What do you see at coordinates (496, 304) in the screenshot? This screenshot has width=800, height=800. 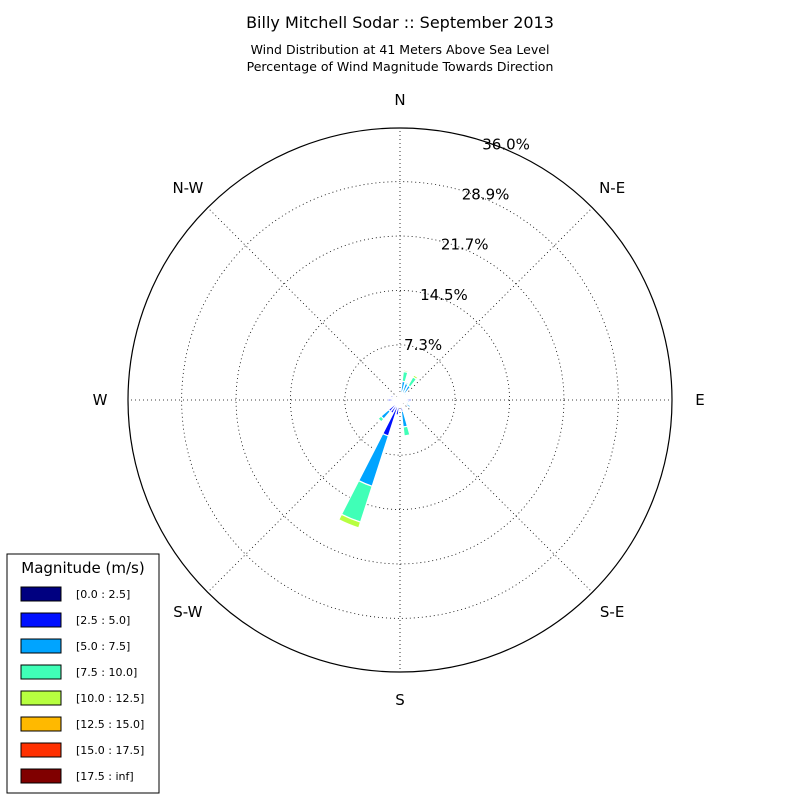 I see `grid-spoke-n-e` at bounding box center [496, 304].